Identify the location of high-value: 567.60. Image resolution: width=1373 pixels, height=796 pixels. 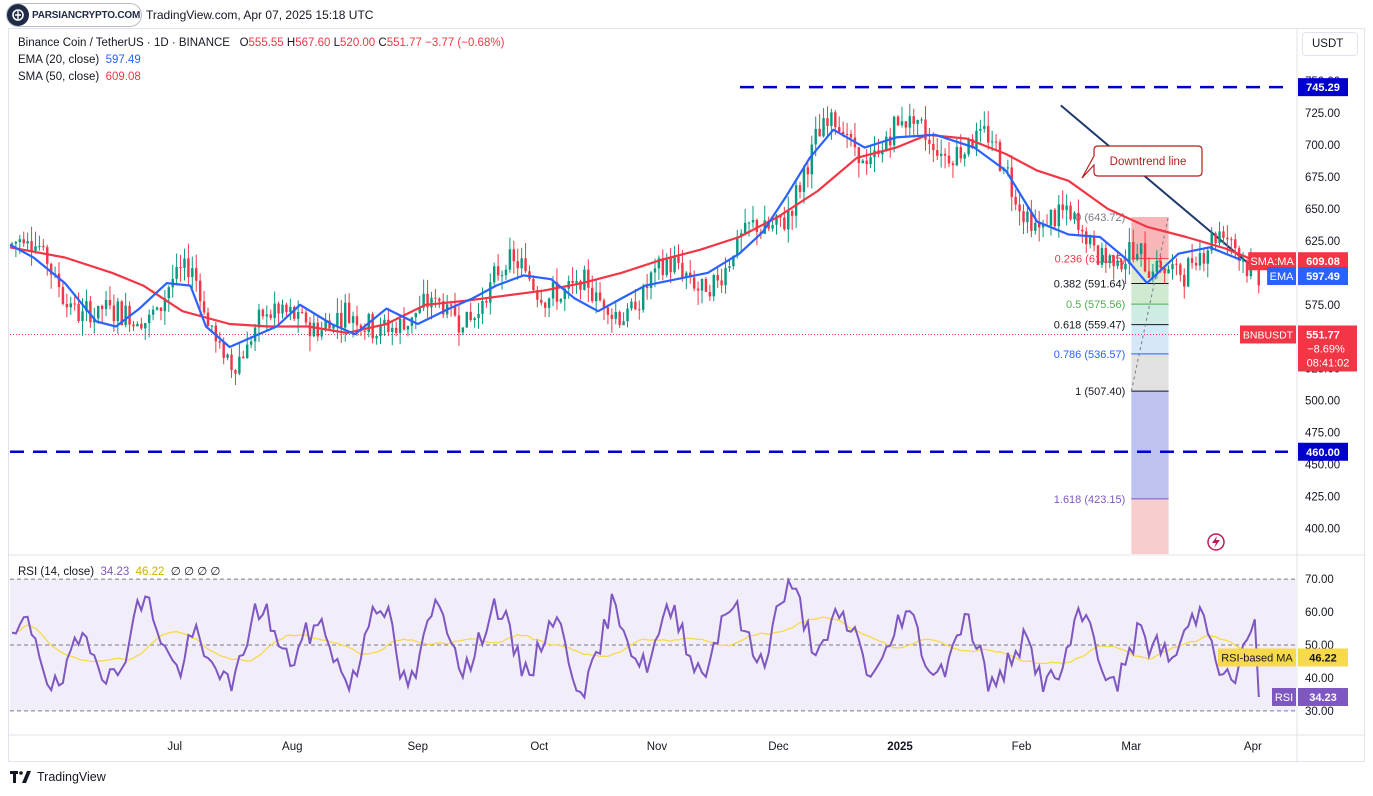
(313, 43).